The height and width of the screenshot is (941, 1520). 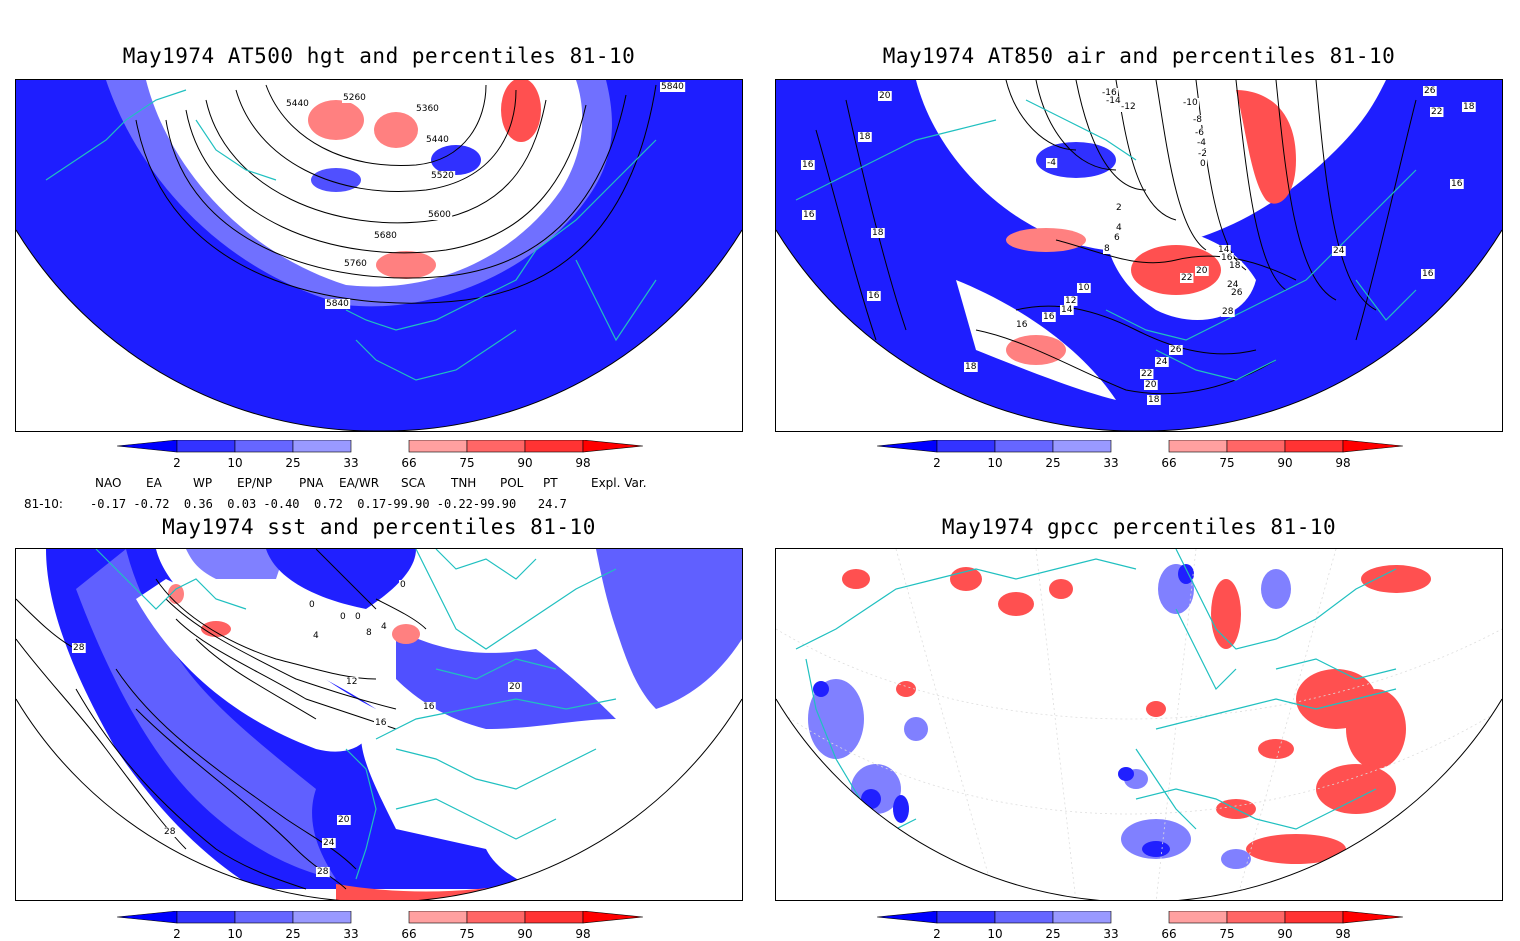 What do you see at coordinates (1186, 278) in the screenshot?
I see `contour-label: 22` at bounding box center [1186, 278].